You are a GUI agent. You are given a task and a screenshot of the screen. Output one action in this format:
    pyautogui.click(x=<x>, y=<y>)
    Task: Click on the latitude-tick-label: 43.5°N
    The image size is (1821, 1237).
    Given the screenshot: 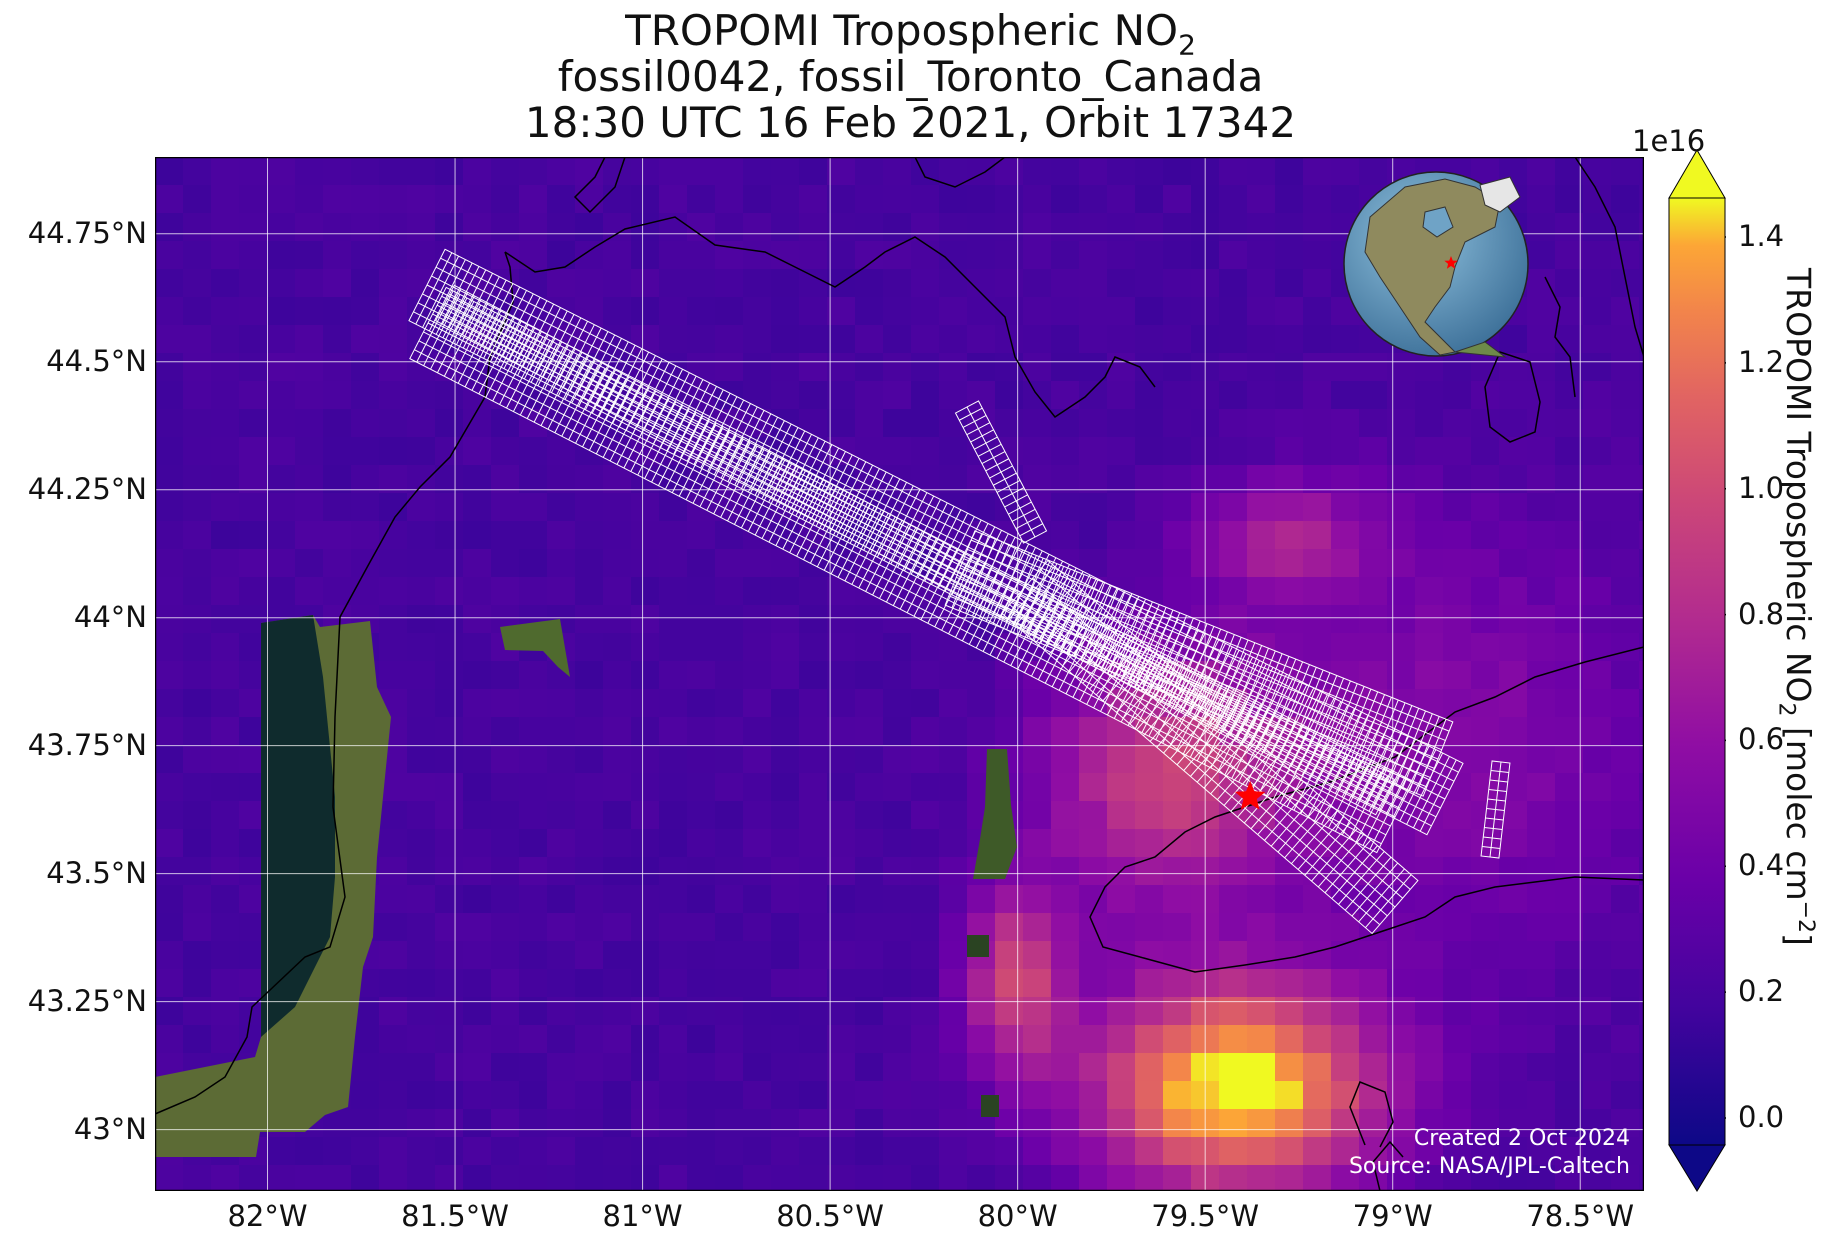 What is the action you would take?
    pyautogui.click(x=96, y=872)
    